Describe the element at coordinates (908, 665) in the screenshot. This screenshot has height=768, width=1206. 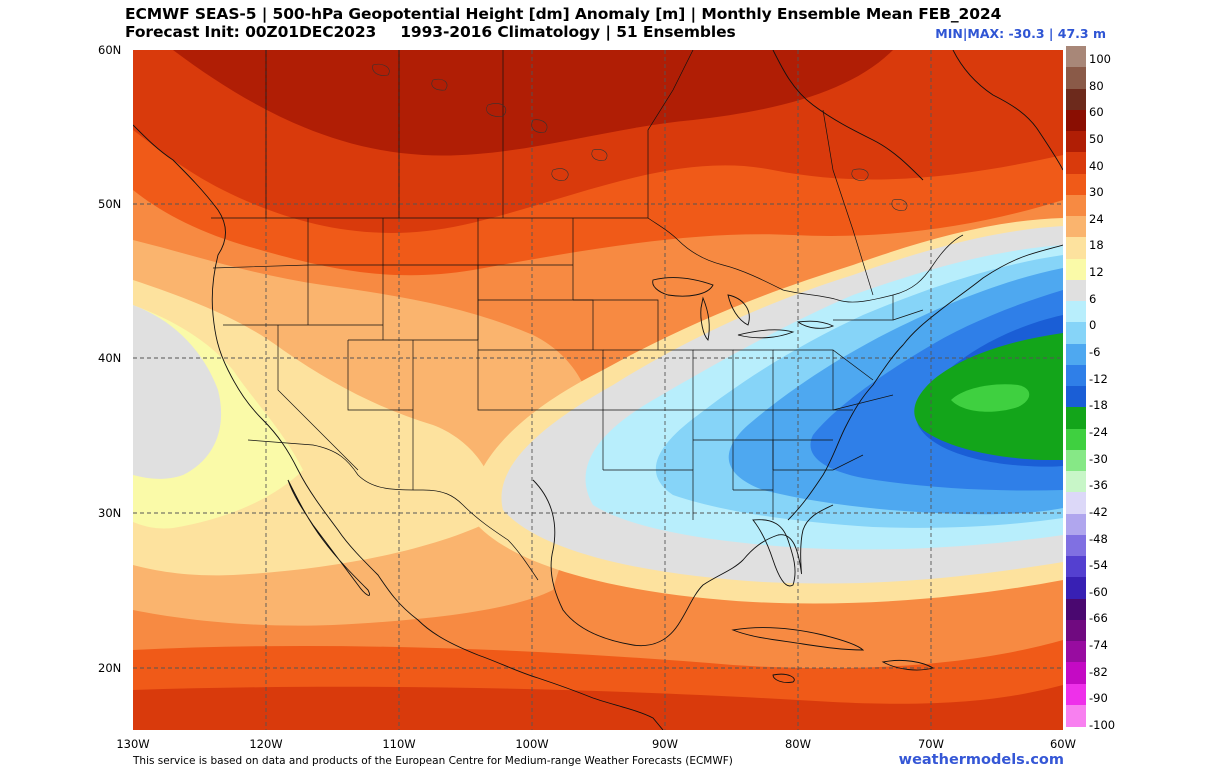
I see `hispaniola-island` at that location.